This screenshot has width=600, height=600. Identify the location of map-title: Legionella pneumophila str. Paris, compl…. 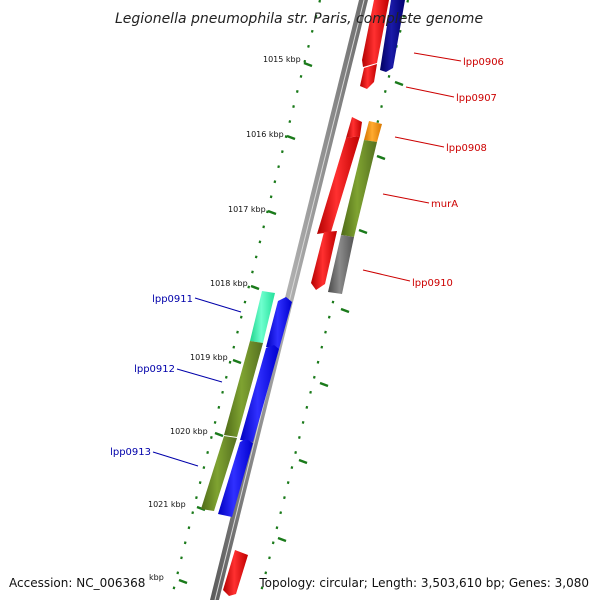
(299, 19).